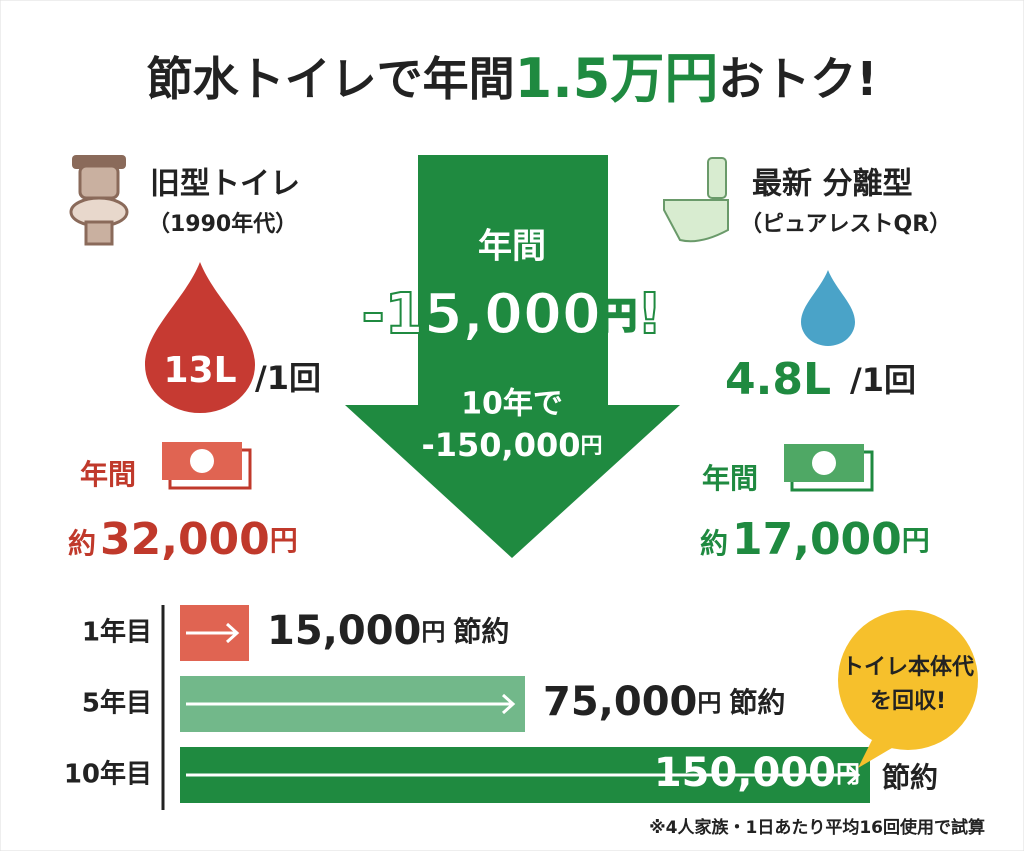 The height and width of the screenshot is (851, 1024). What do you see at coordinates (512, 247) in the screenshot?
I see `arrow-line1: 年間` at bounding box center [512, 247].